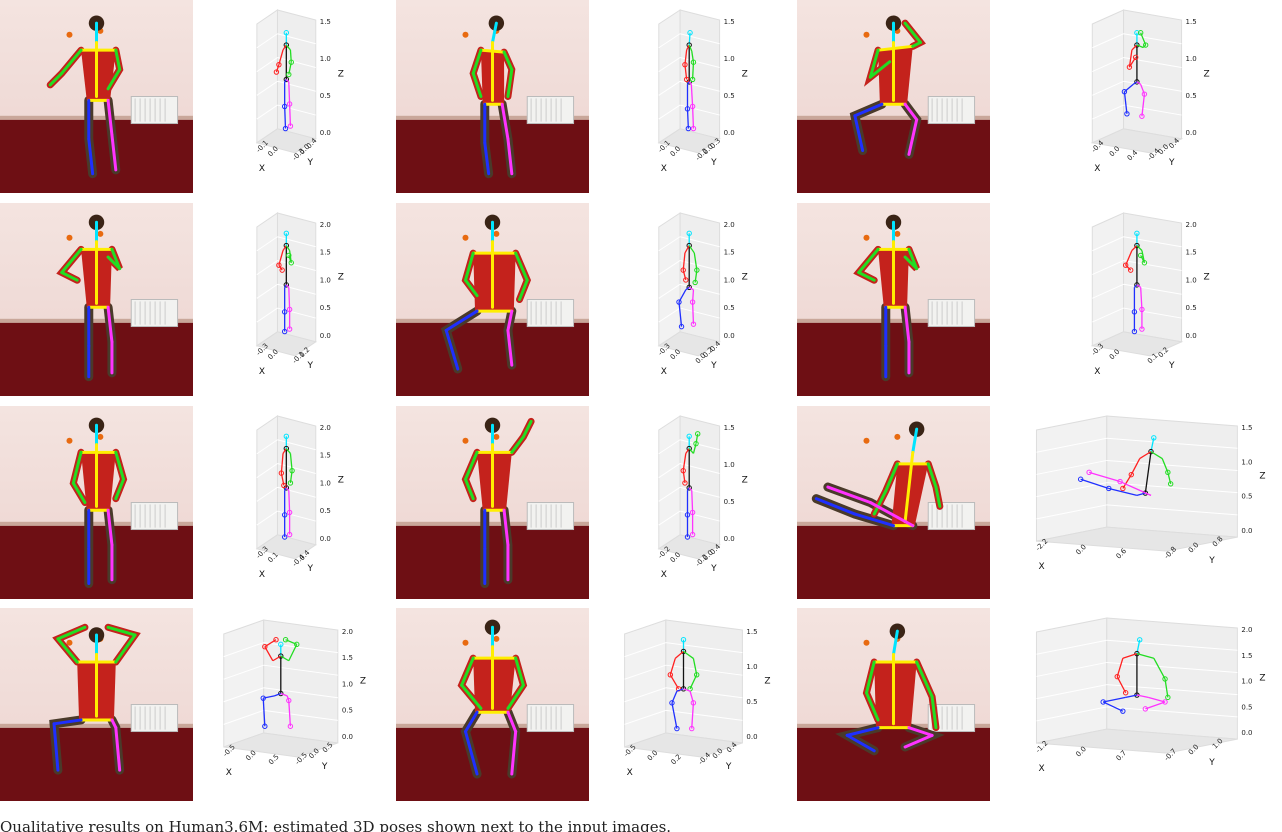  What do you see at coordinates (290, 96) in the screenshot?
I see `pose-3d-plot: 0.0 0.5 1.0 1.5 Z -0.1 0.0 X -0.3 0.0 0.4 Y` at bounding box center [290, 96].